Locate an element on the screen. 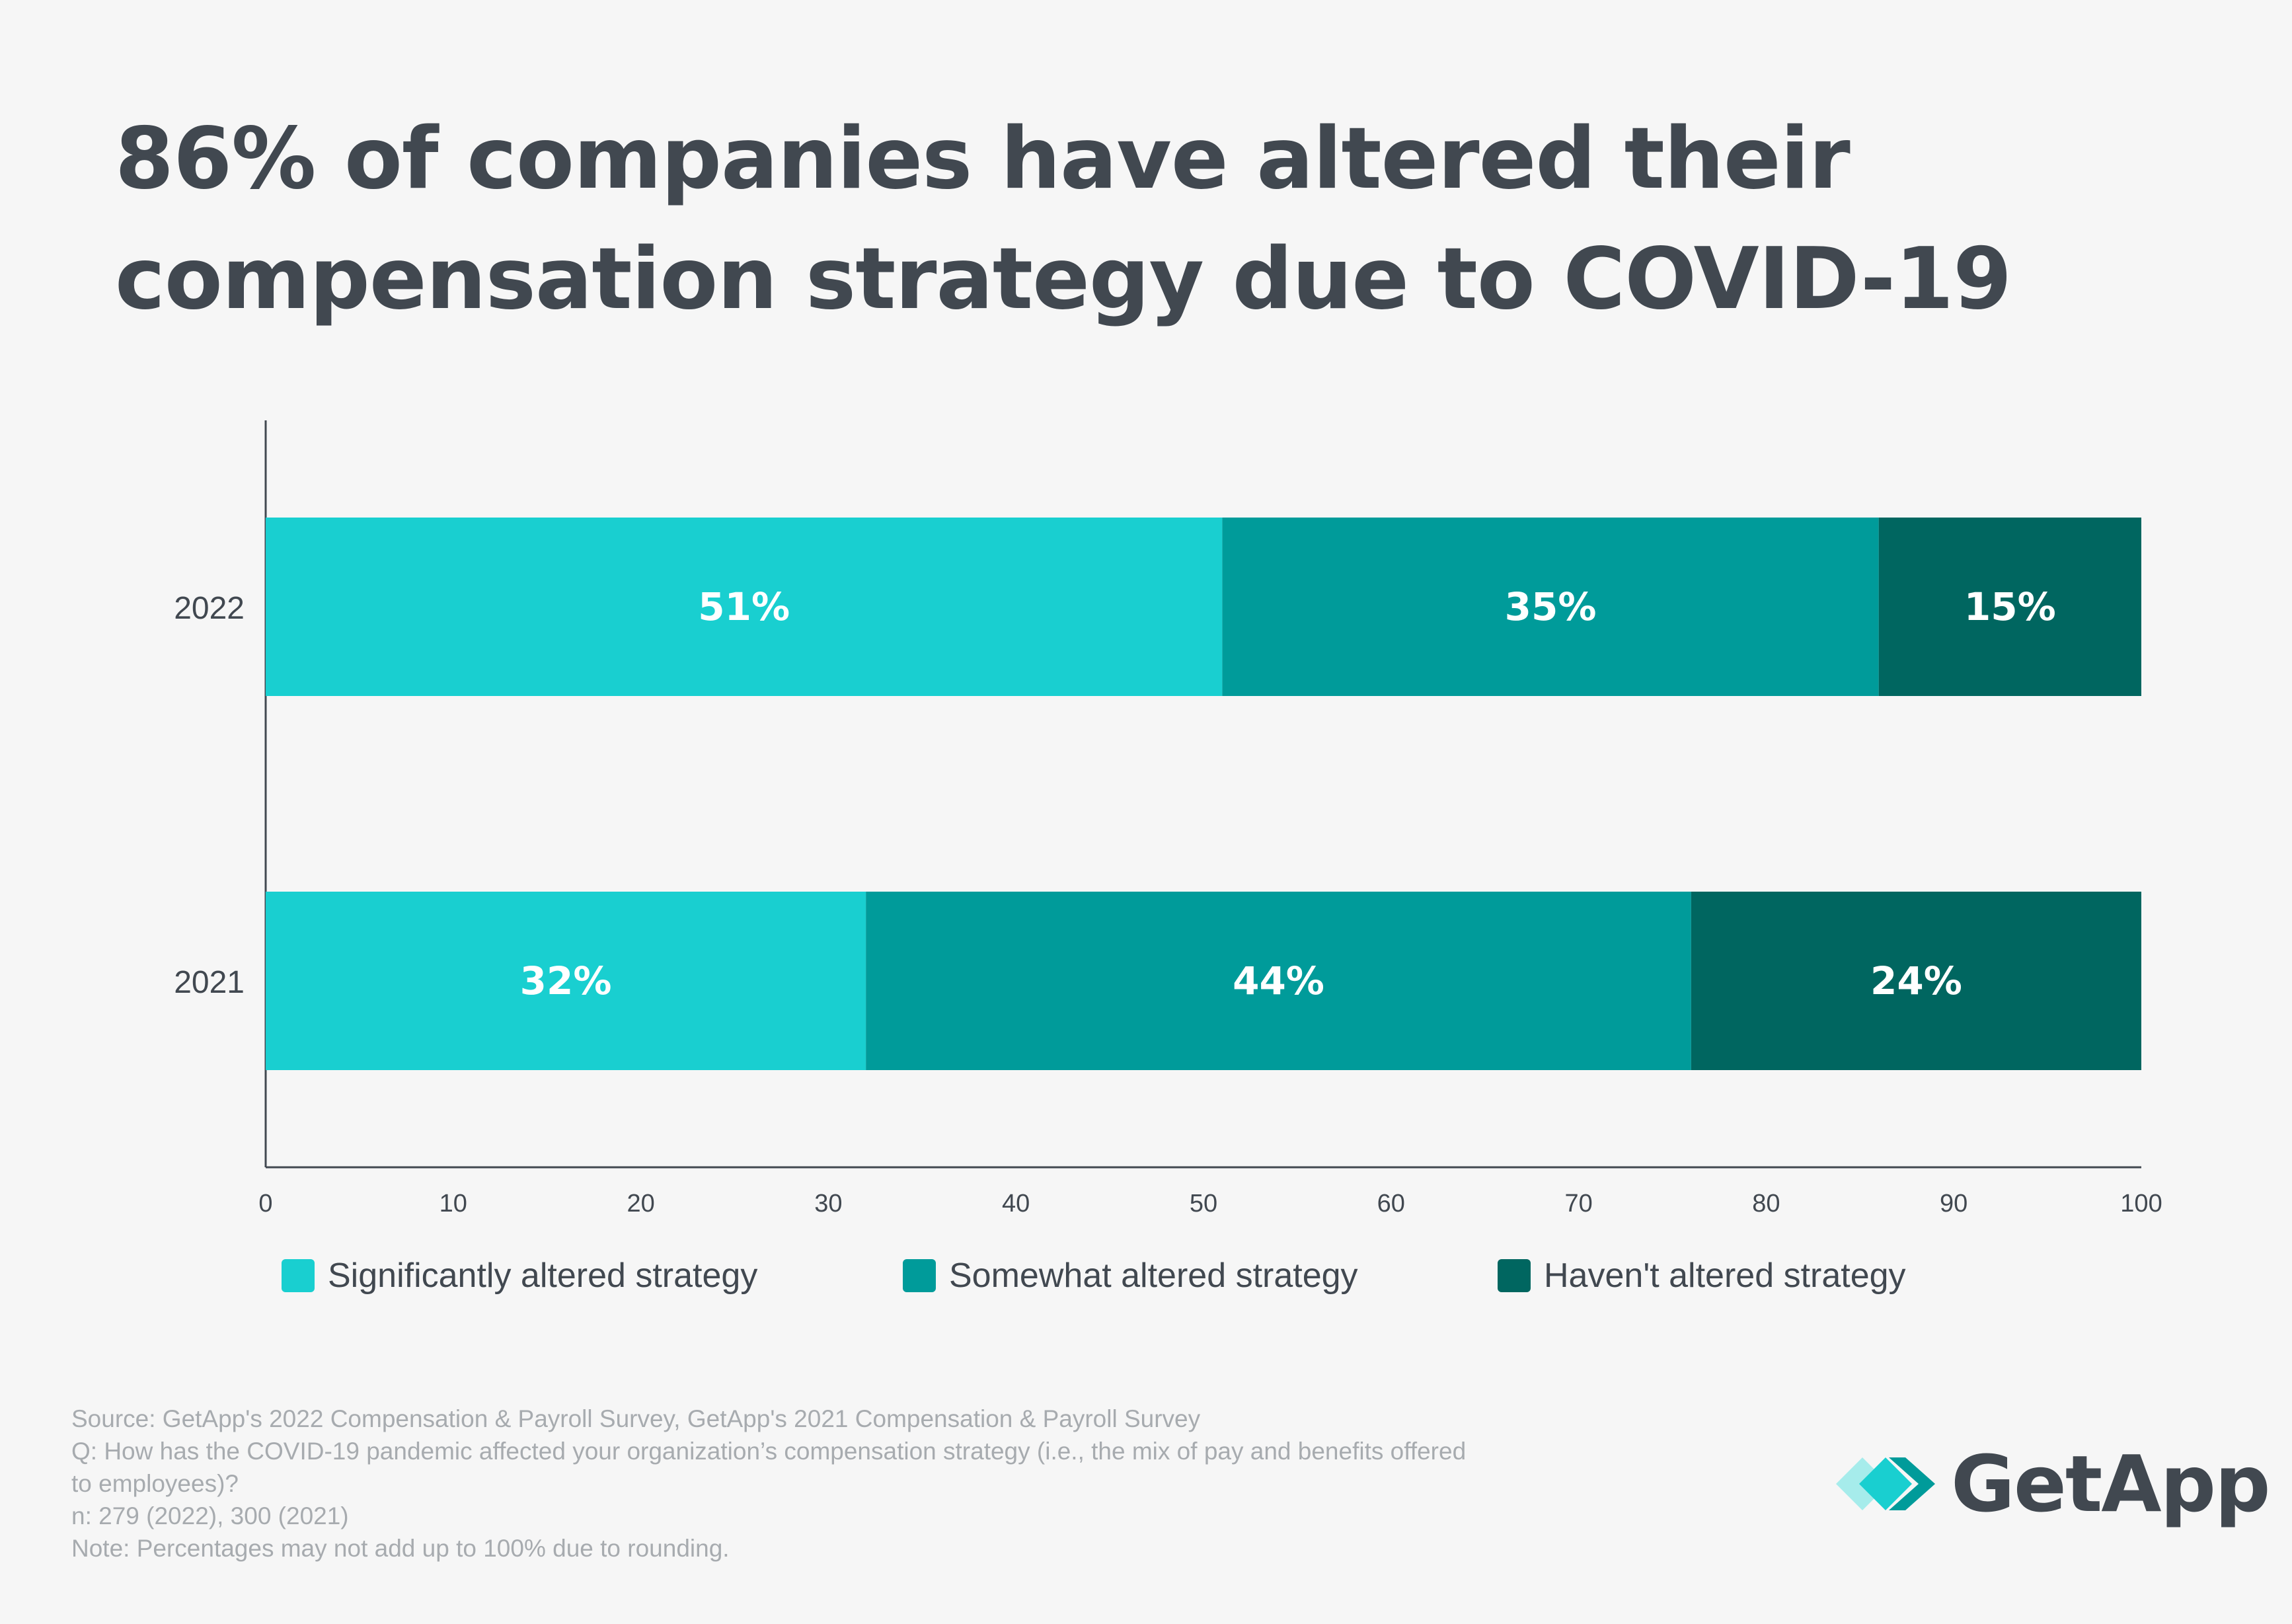 The height and width of the screenshot is (1624, 2292). logo-diamond-mid is located at coordinates (1885, 1483).